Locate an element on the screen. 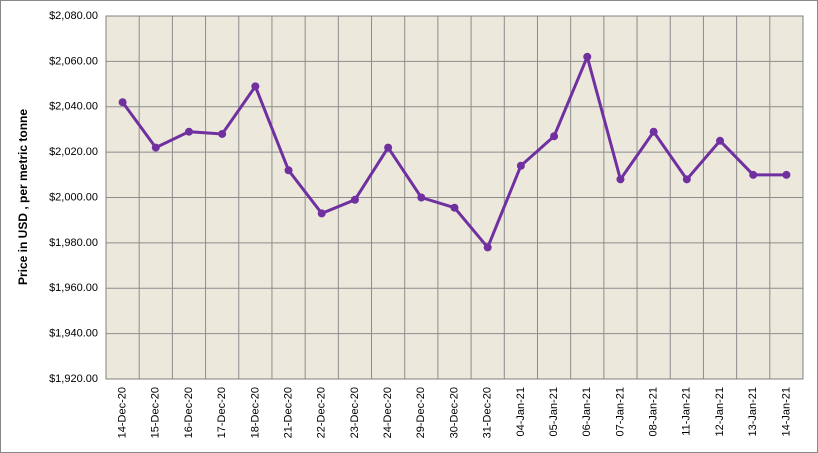  x-tick-label: 14-Jan-21 is located at coordinates (786, 412).